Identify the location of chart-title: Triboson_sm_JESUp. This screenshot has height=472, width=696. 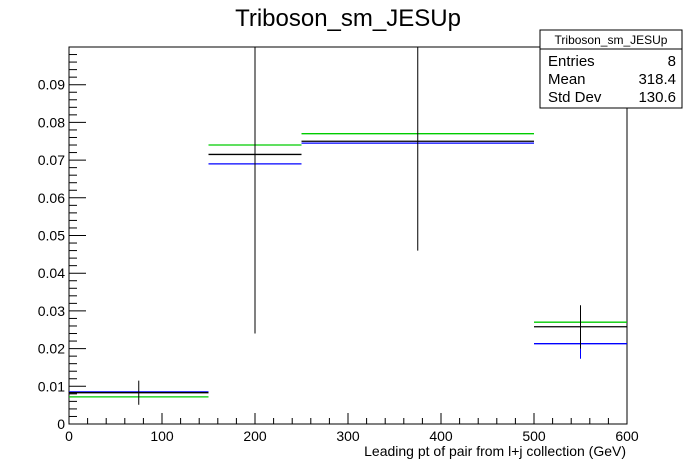
(348, 18).